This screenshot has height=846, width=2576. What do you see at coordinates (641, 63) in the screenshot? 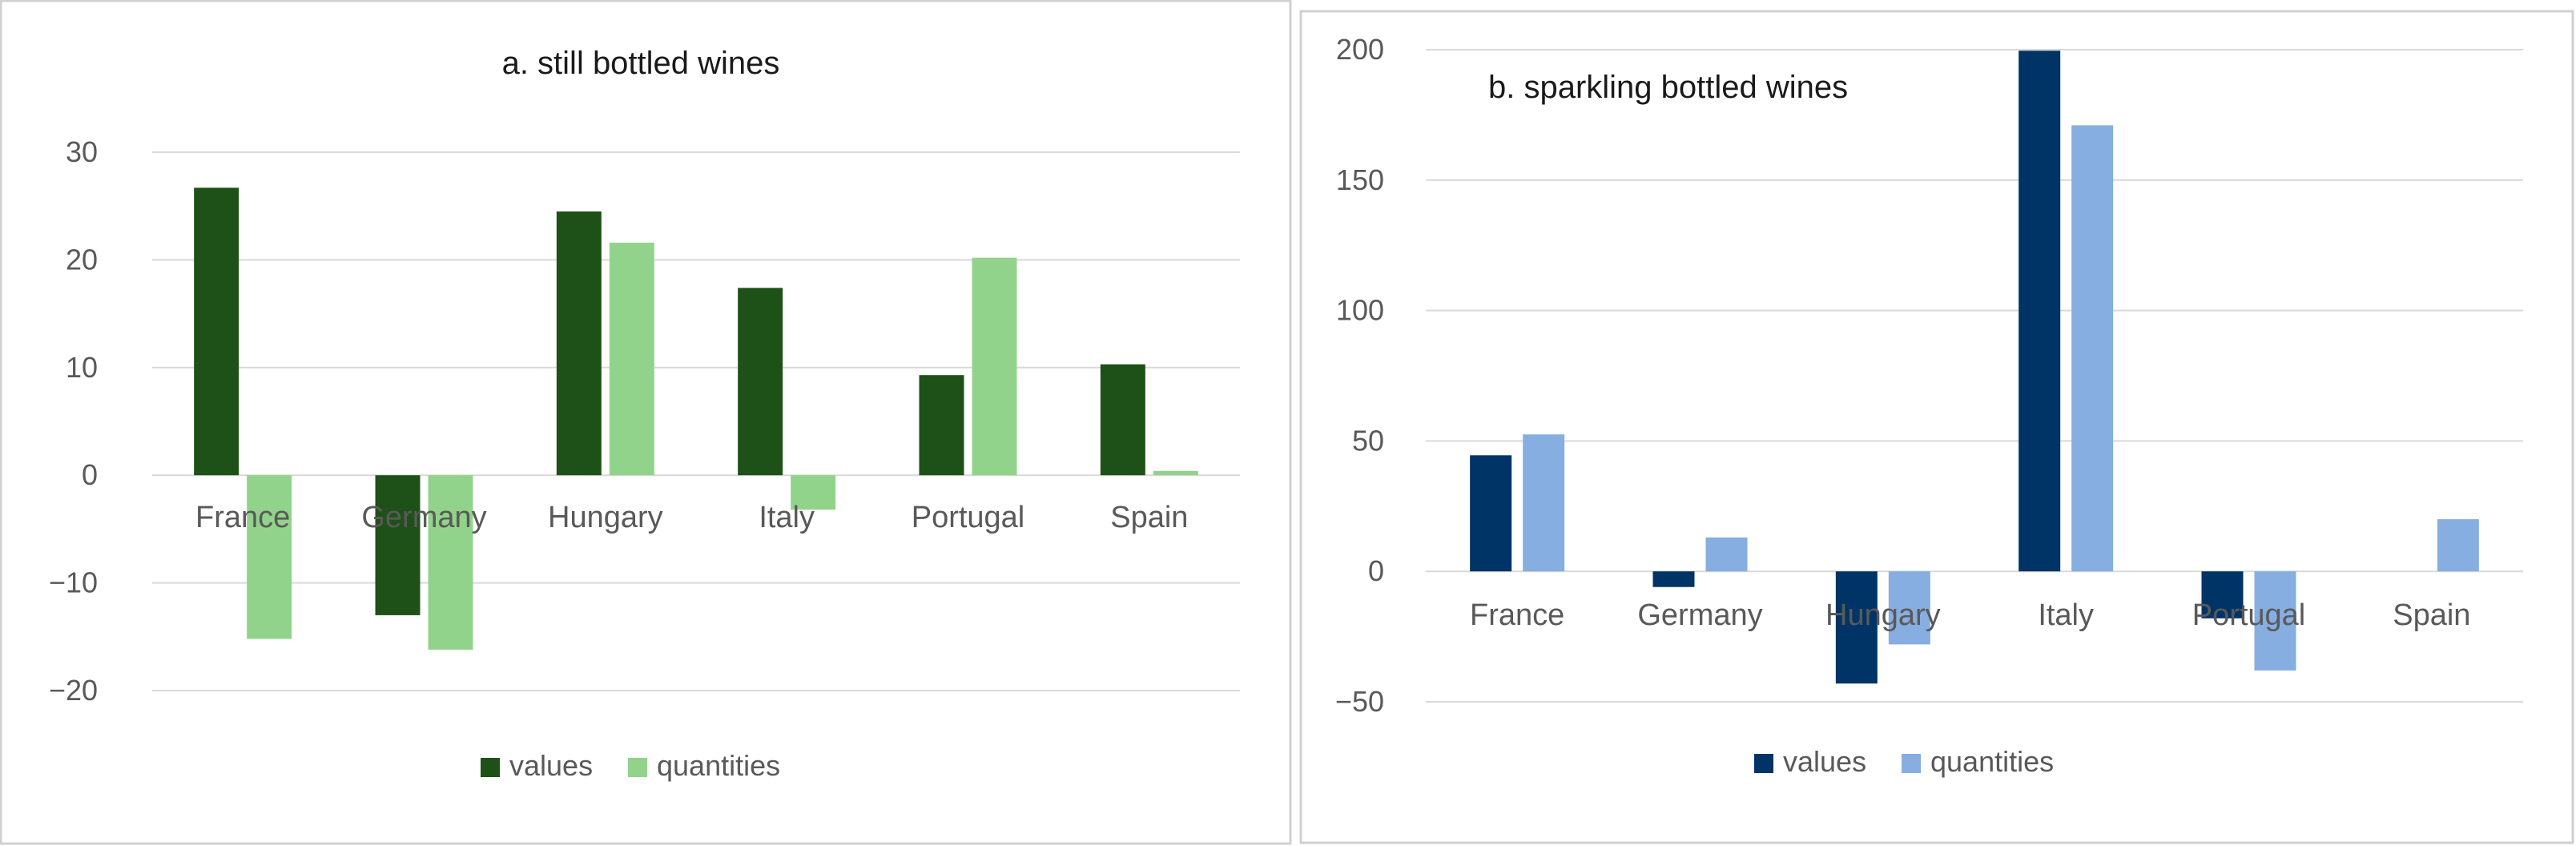
I see `chart-title: a. still bottled wines` at bounding box center [641, 63].